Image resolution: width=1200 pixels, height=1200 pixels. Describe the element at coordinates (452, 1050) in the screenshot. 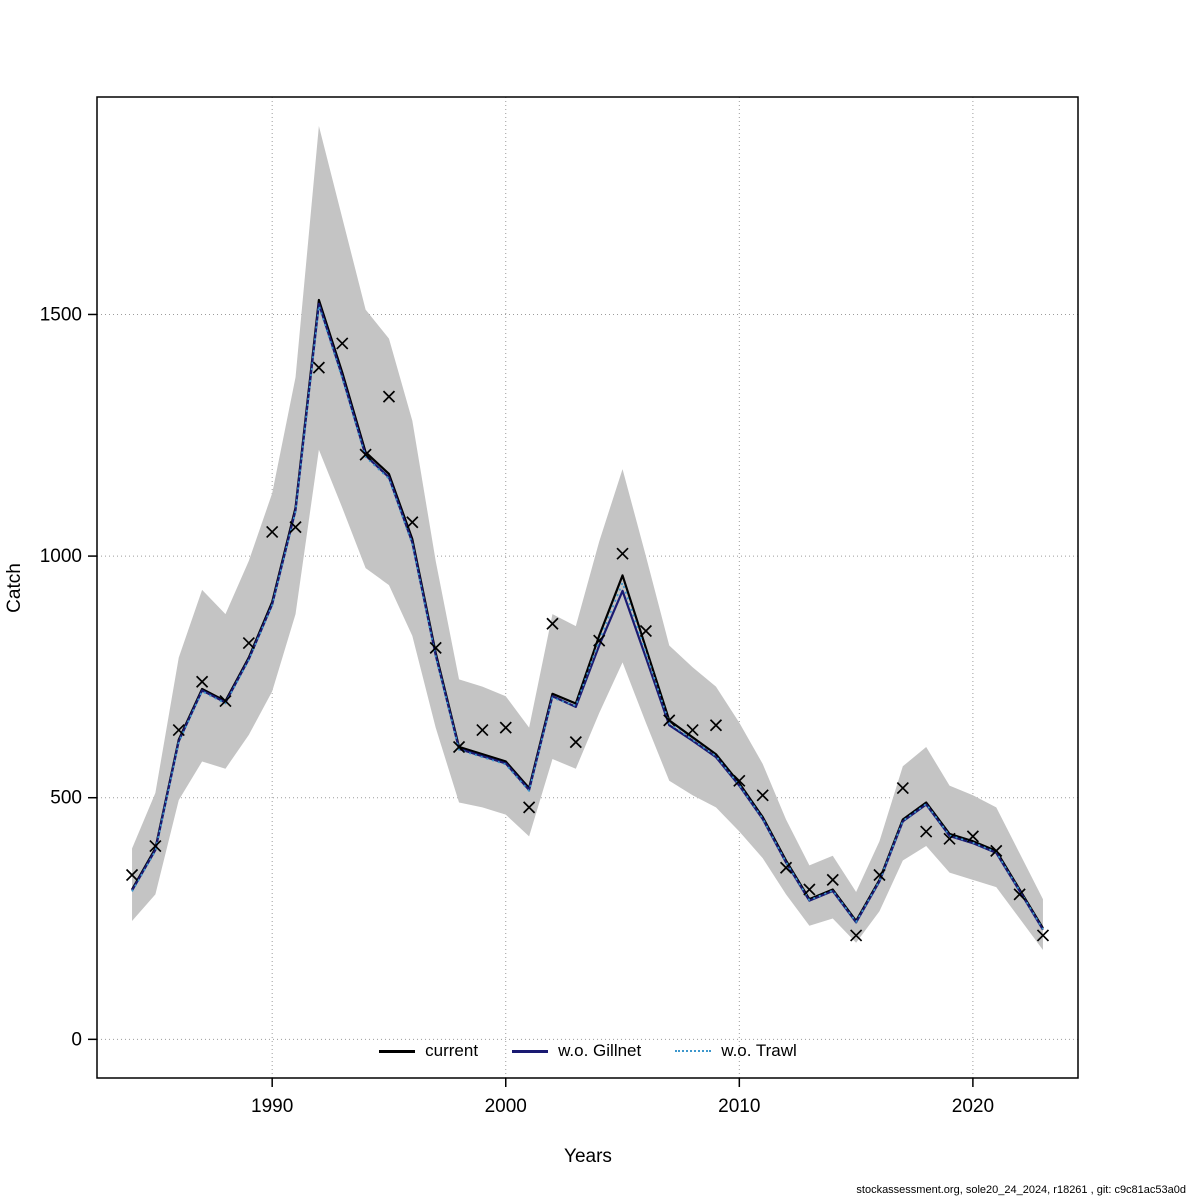

I see `legend-label: current` at that location.